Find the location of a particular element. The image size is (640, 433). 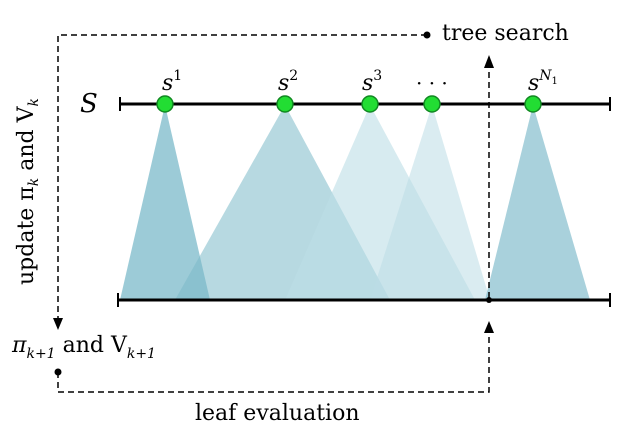

label-sn: sN1 is located at coordinates (543, 82).